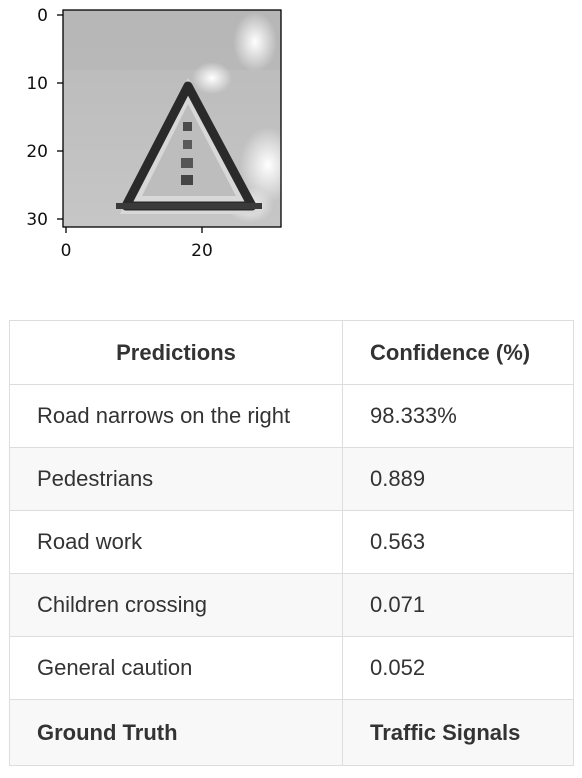 This screenshot has width=582, height=778. Describe the element at coordinates (176, 732) in the screenshot. I see `ground-truth-label: Ground Truth` at that location.